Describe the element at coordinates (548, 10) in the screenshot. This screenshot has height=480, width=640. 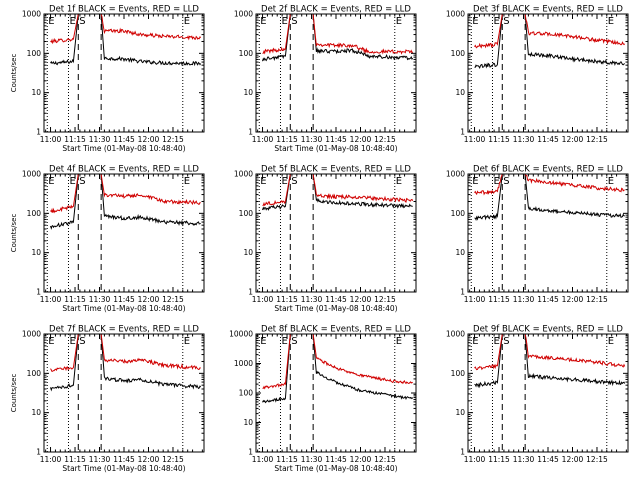
I see `panel-title: Det 3f BLACK = Events, RED = LLD` at that location.